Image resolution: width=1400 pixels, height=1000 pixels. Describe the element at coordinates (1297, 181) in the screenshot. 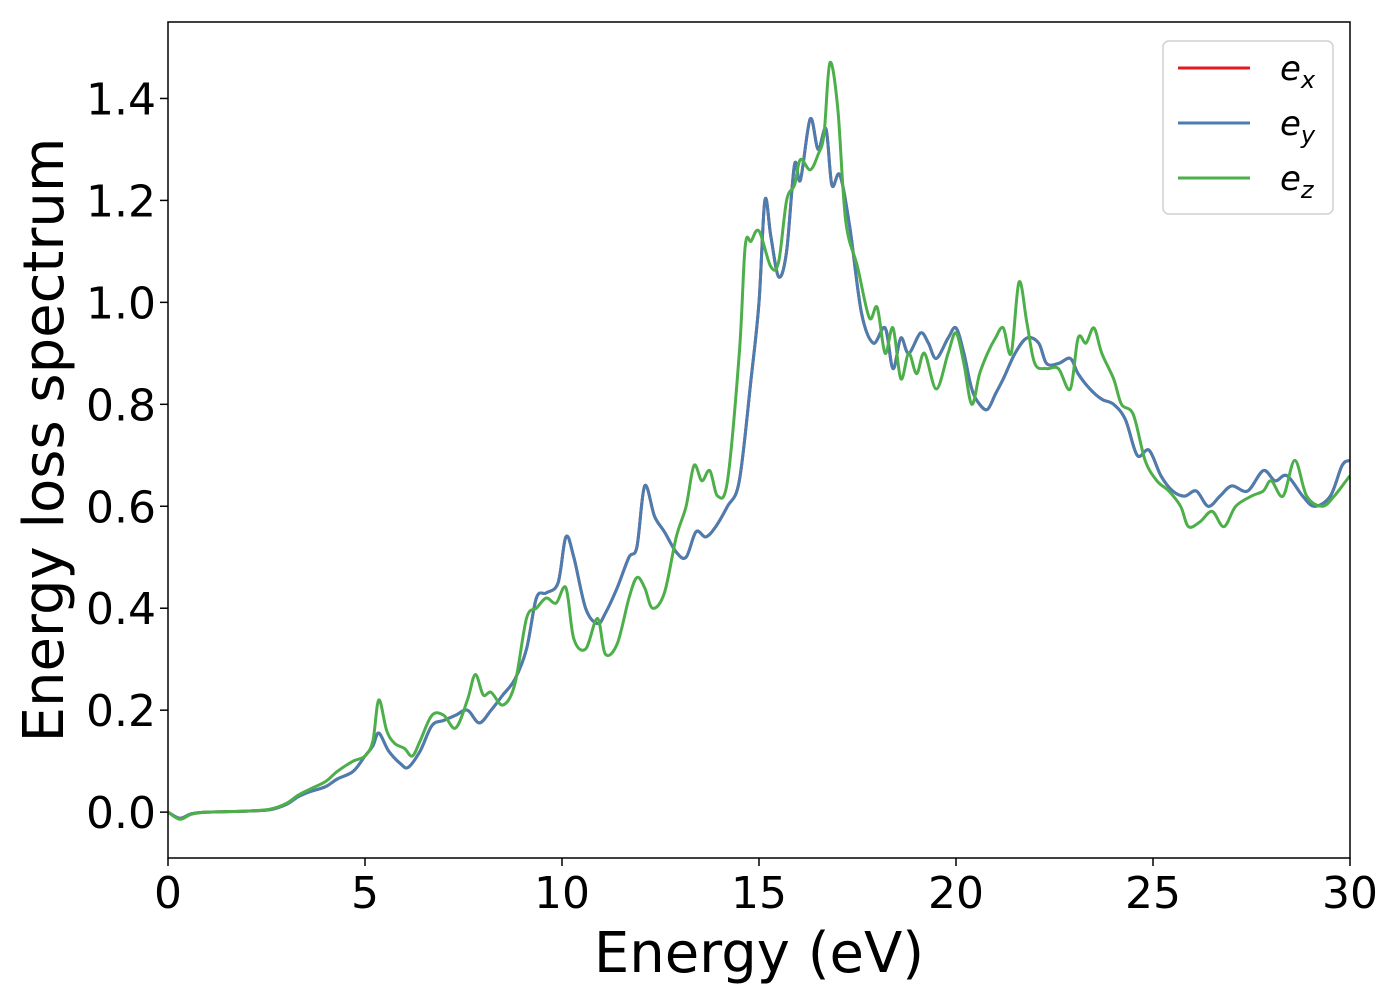

I see `legend-label-e-z: ez` at that location.